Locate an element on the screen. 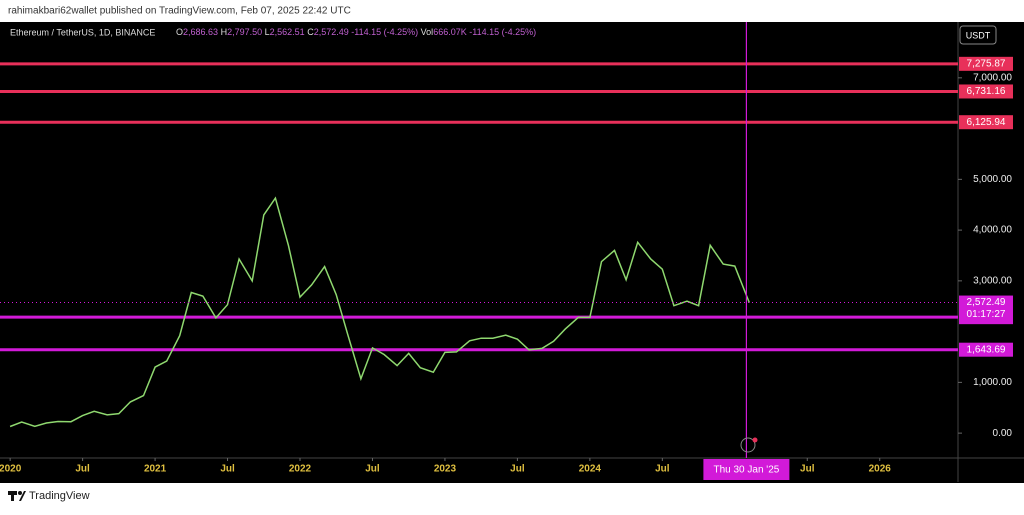 Image resolution: width=1024 pixels, height=515 pixels. y-tick-label: 0.00 is located at coordinates (1003, 433).